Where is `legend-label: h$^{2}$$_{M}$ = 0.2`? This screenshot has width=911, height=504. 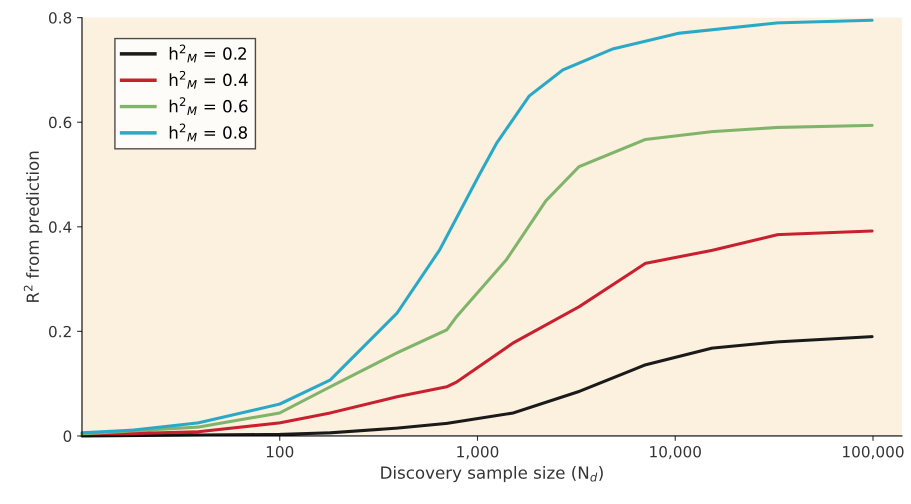 legend-label: h$^{2}$$_{M}$ = 0.2 is located at coordinates (208, 53).